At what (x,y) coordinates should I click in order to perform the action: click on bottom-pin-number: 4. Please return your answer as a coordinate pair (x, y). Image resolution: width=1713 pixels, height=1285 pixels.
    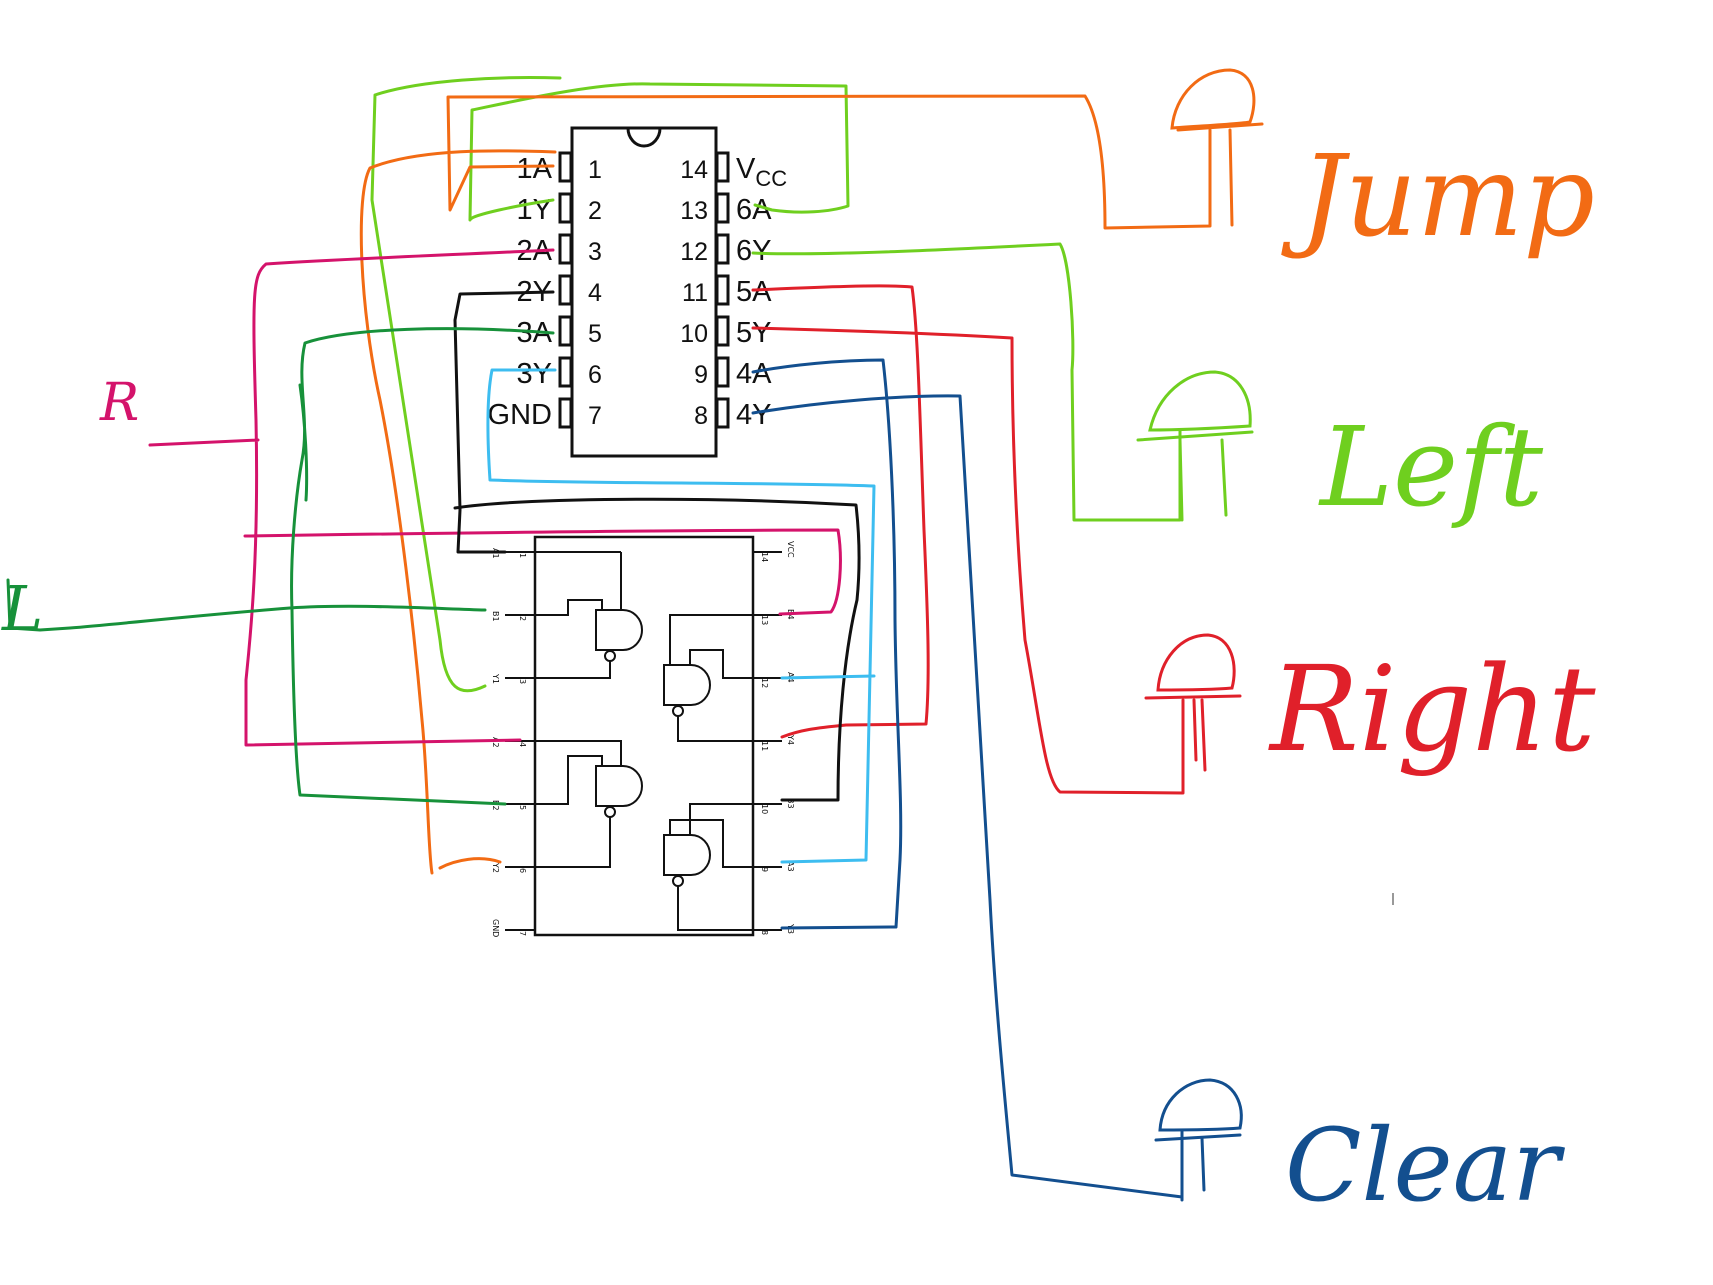
    Looking at the image, I should click on (522, 744).